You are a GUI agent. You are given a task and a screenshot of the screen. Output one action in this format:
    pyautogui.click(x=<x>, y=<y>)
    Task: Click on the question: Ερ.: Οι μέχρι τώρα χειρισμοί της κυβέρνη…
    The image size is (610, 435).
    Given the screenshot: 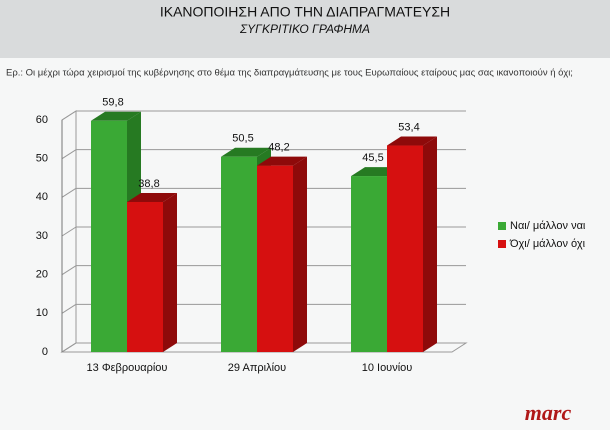 What is the action you would take?
    pyautogui.click(x=289, y=73)
    